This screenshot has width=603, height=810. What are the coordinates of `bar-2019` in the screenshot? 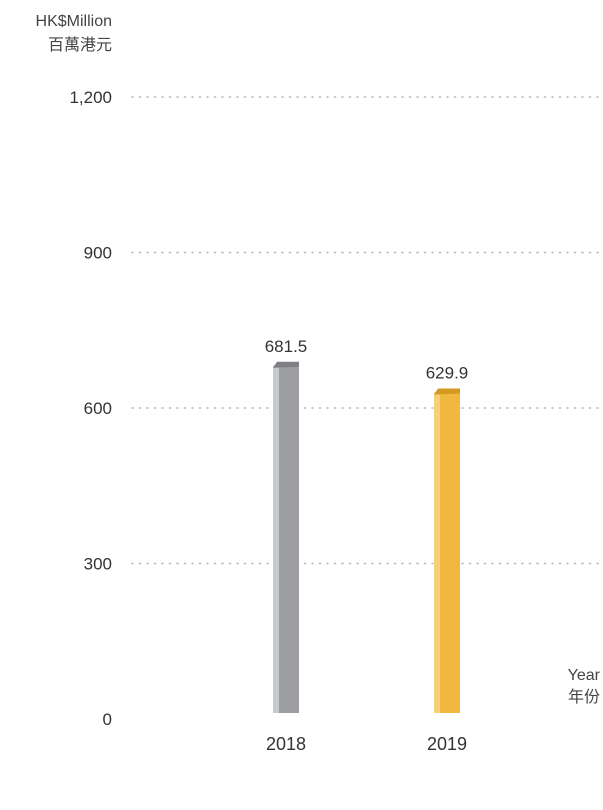 It's located at (447, 550).